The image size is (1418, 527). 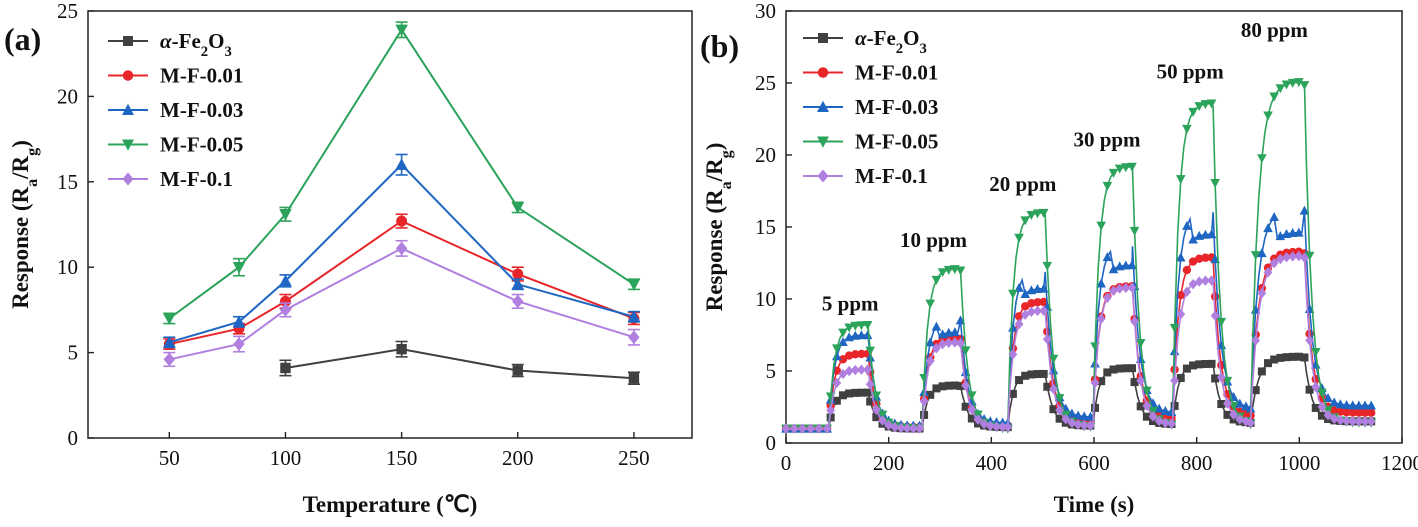 I want to click on panel-b-legend-label: M-F-0.05, so click(x=896, y=142).